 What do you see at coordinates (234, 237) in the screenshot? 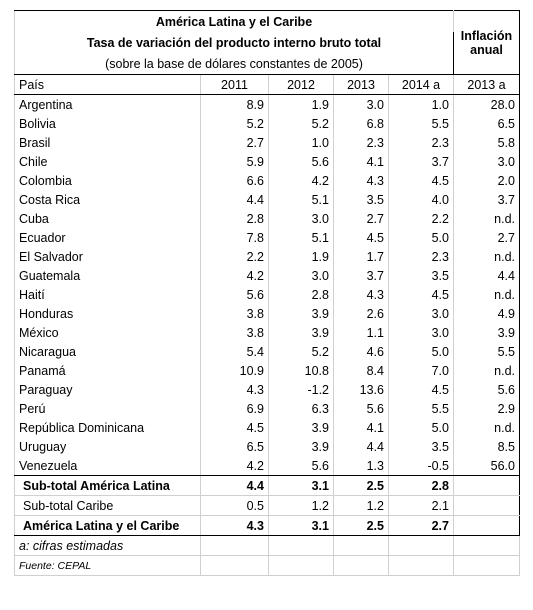
I see `value-cell: 7.8` at bounding box center [234, 237].